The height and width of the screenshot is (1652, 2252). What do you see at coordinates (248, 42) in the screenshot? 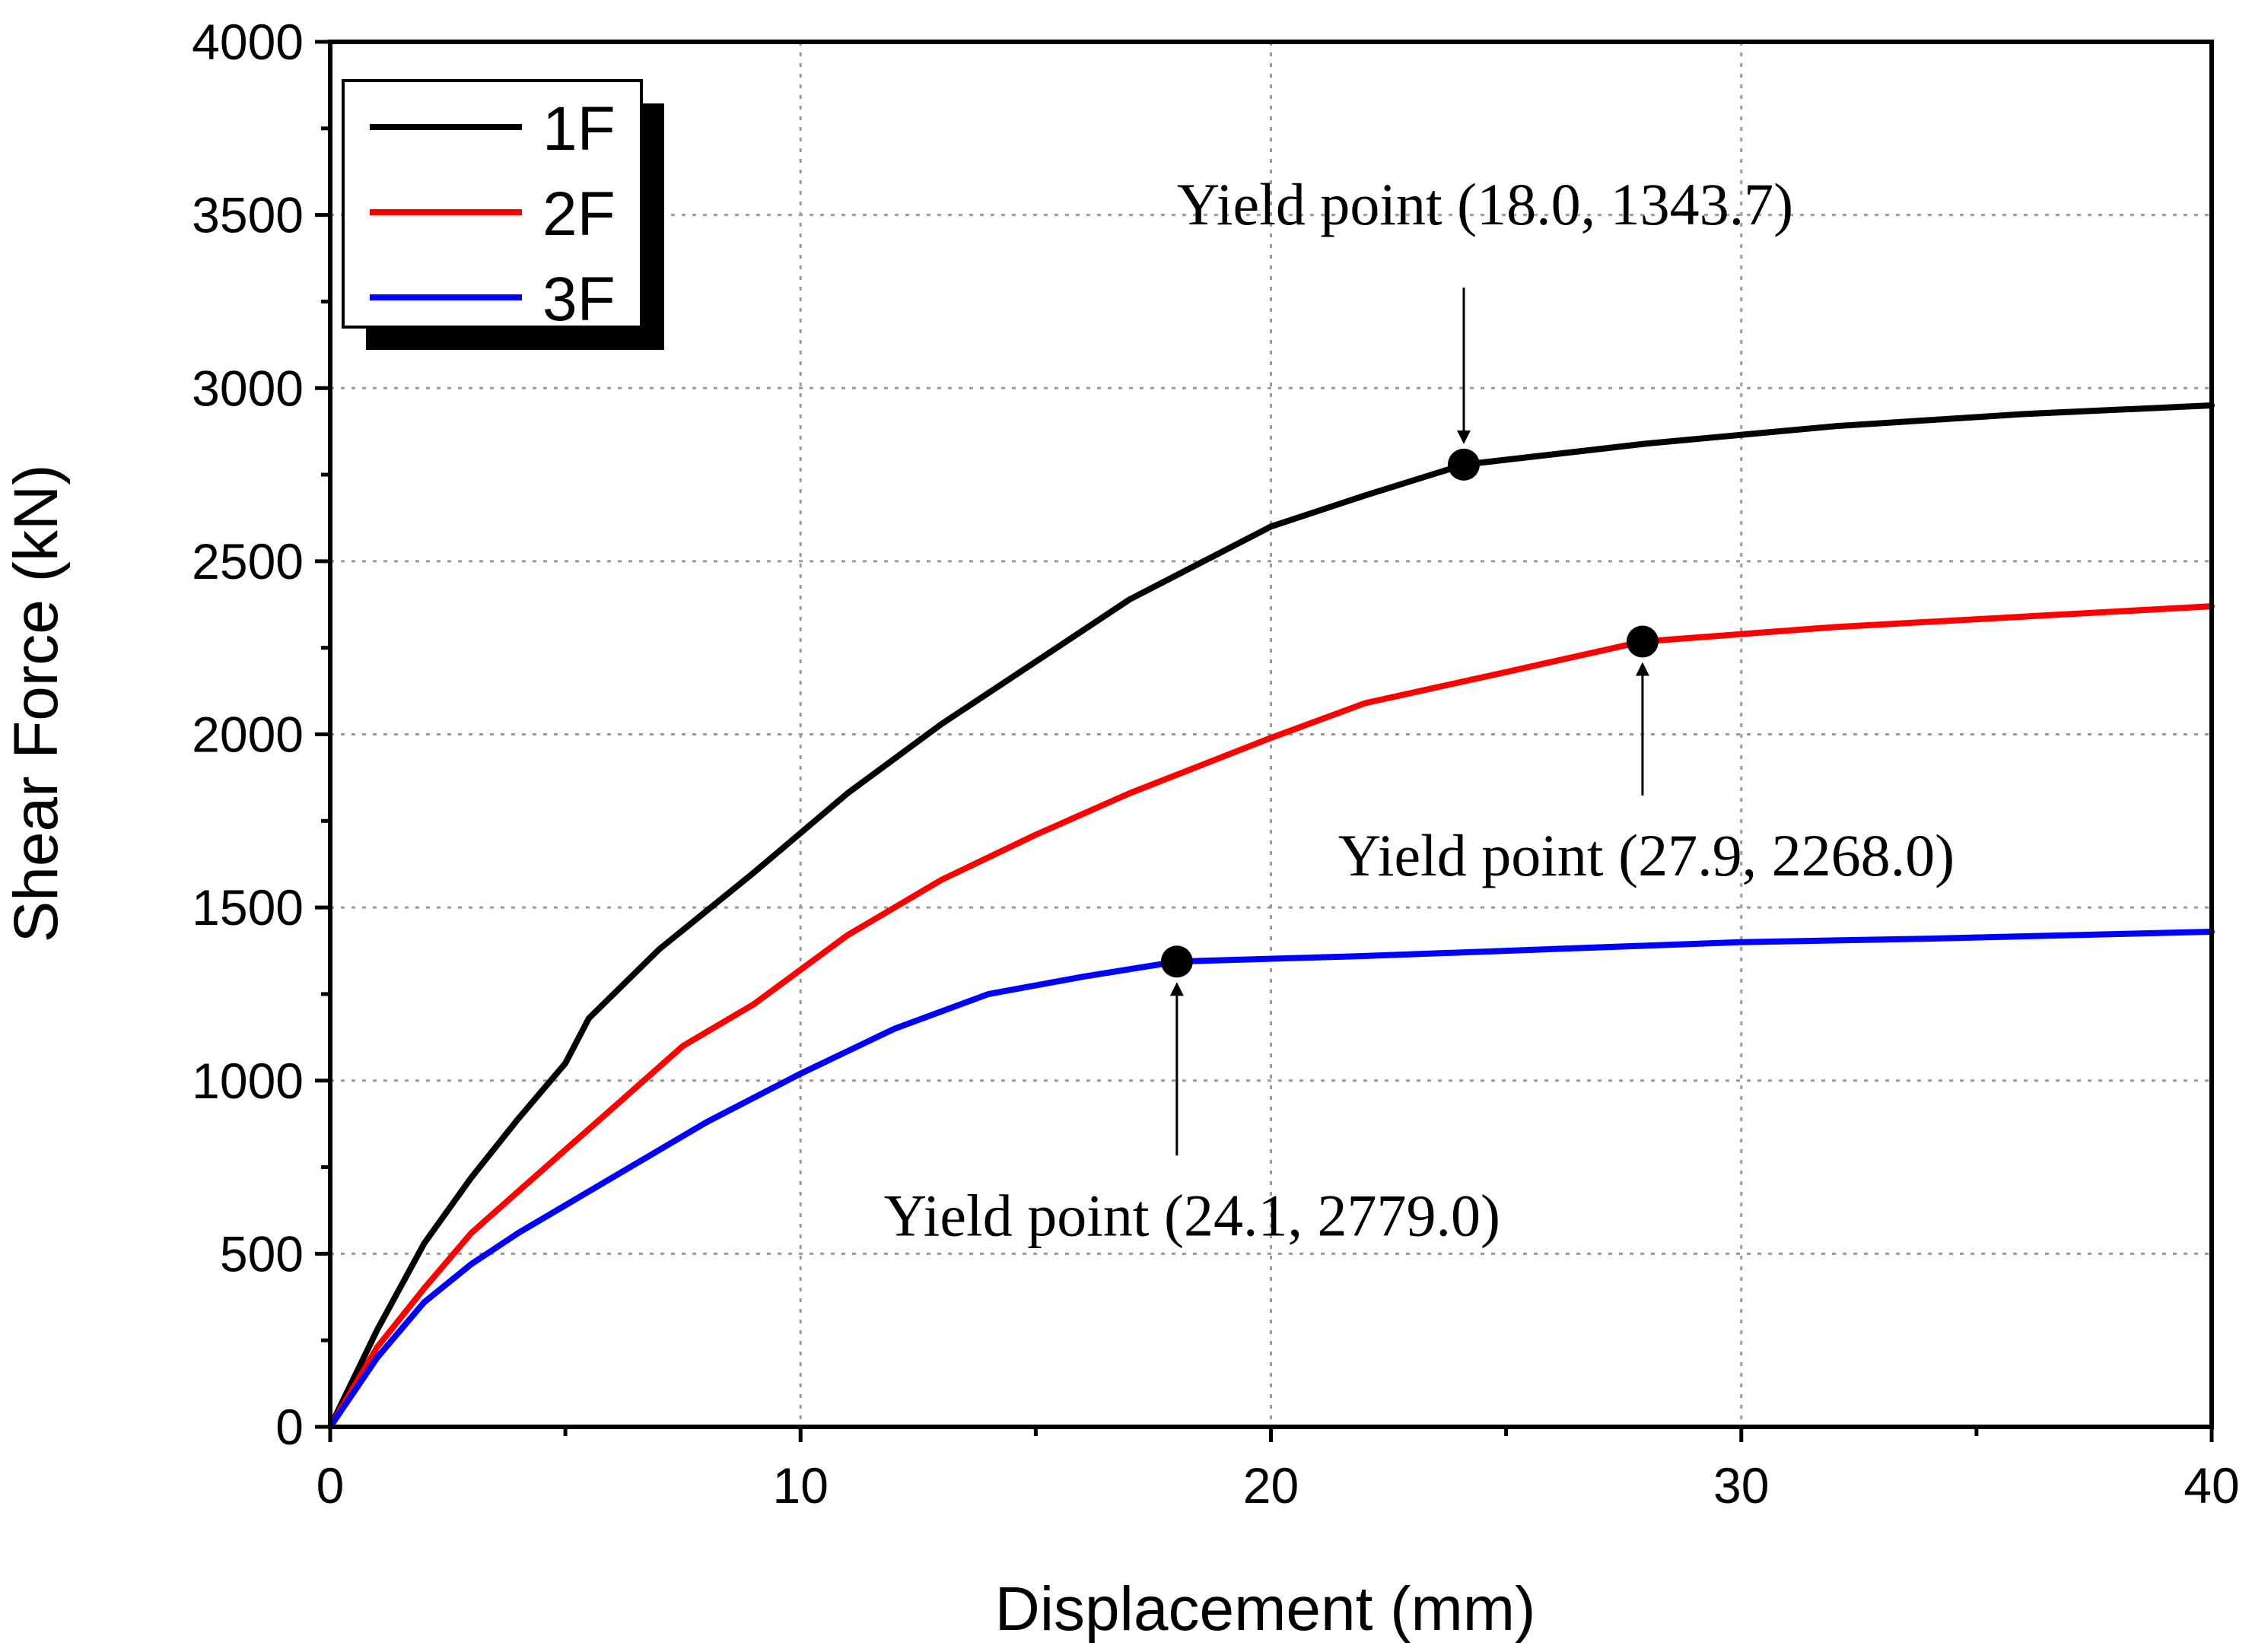
I see `y-tick-label: 4000` at bounding box center [248, 42].